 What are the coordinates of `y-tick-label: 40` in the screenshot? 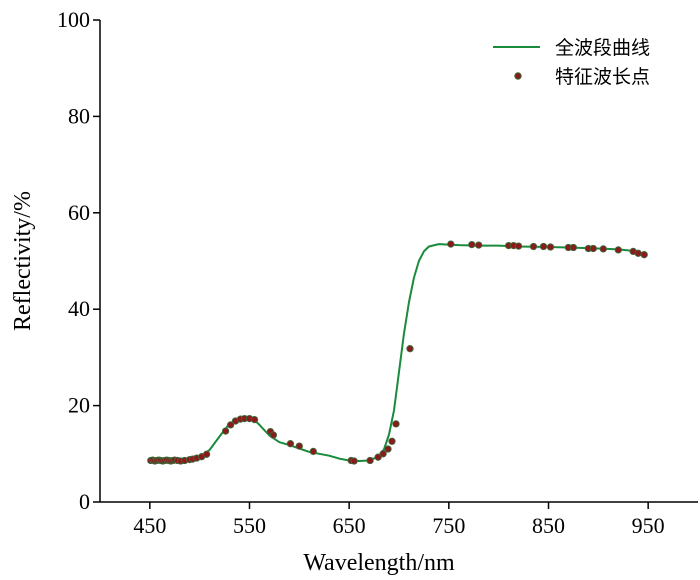 It's located at (79, 308).